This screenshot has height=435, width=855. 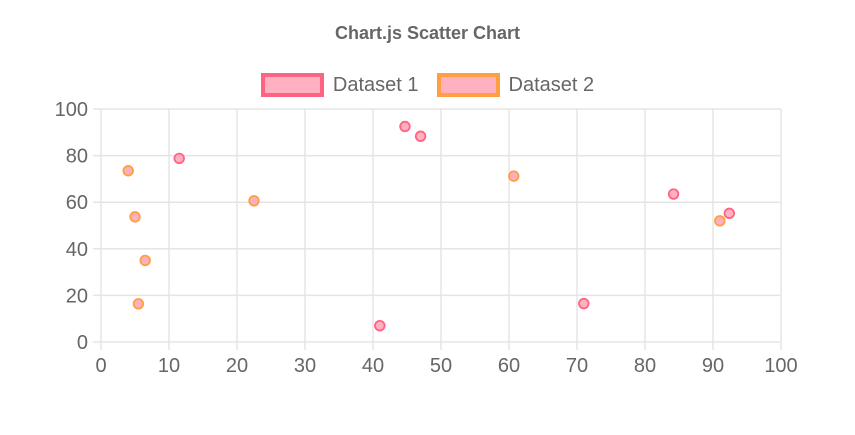 What do you see at coordinates (237, 366) in the screenshot?
I see `x-tick-label-20: 20` at bounding box center [237, 366].